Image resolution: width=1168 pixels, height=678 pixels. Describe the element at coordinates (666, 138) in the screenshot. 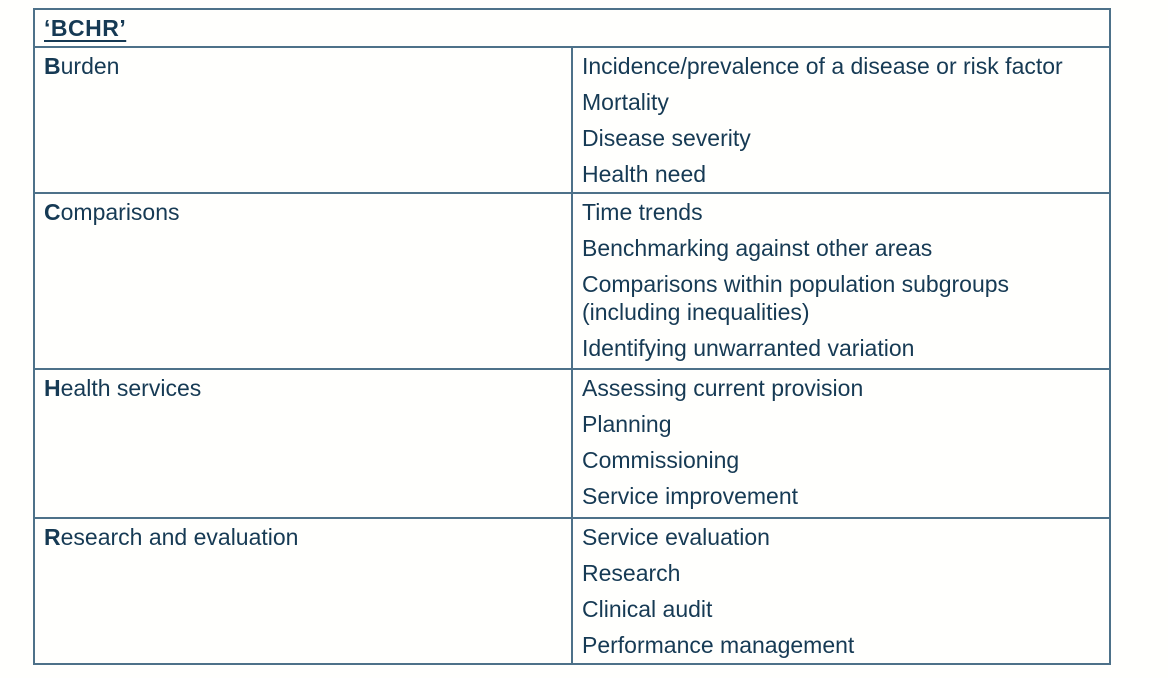

I see `item-text: Disease severity` at that location.